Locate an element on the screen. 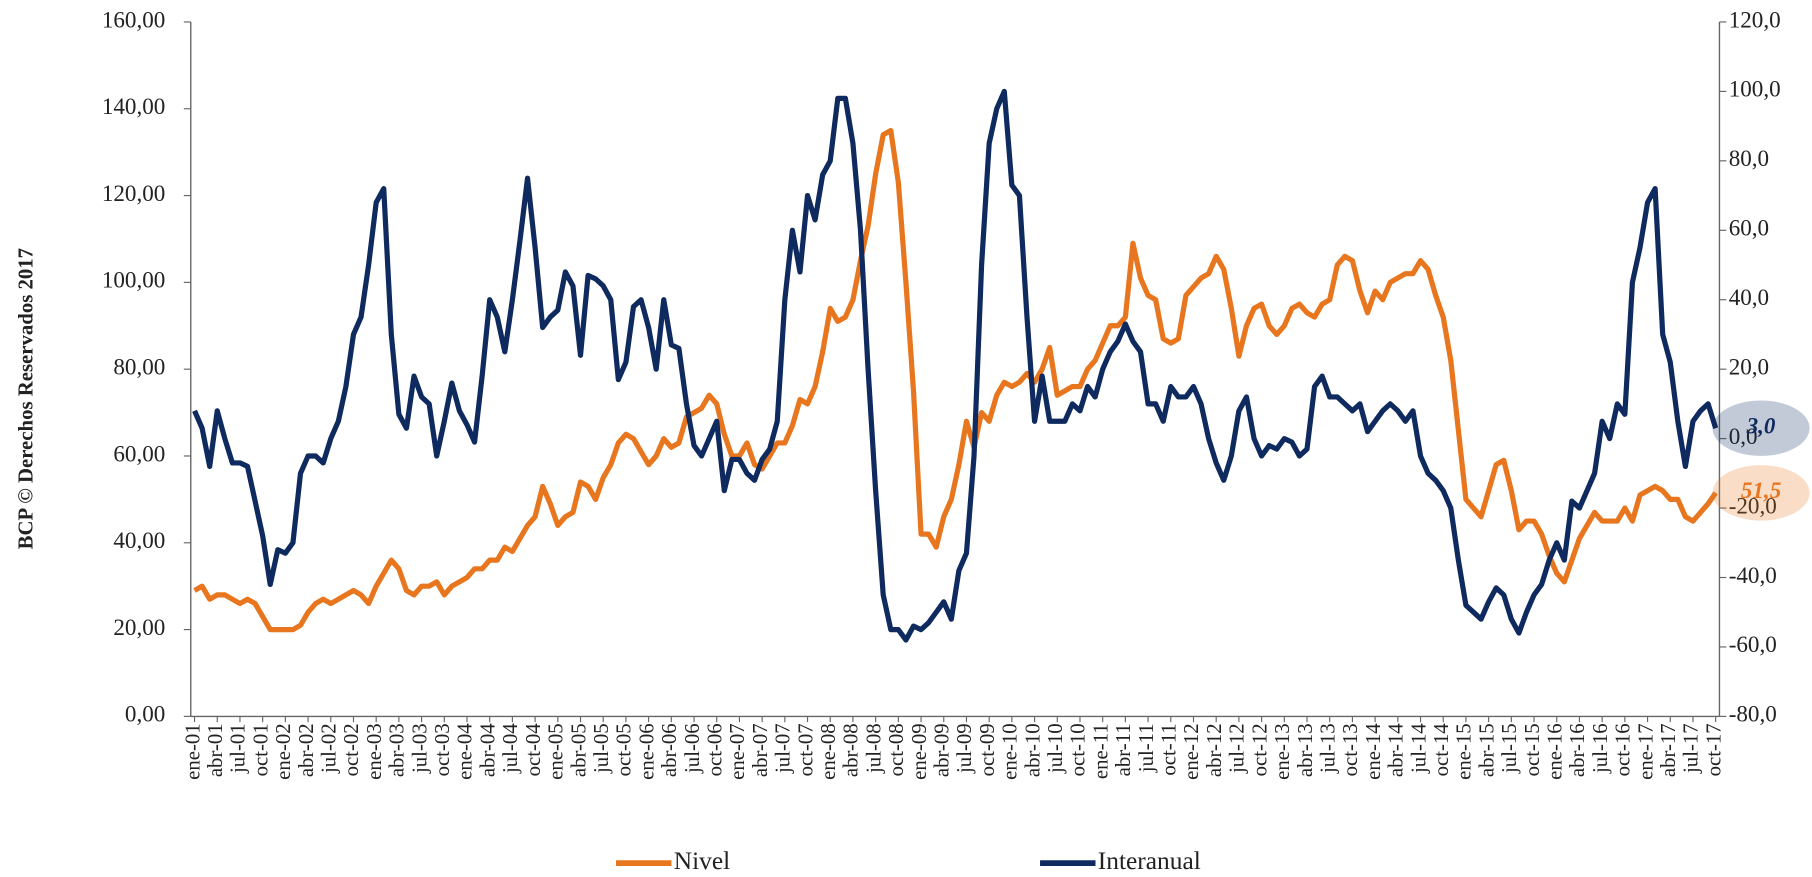 Image resolution: width=1812 pixels, height=877 pixels. x-tick-label: oct-08 is located at coordinates (896, 749).